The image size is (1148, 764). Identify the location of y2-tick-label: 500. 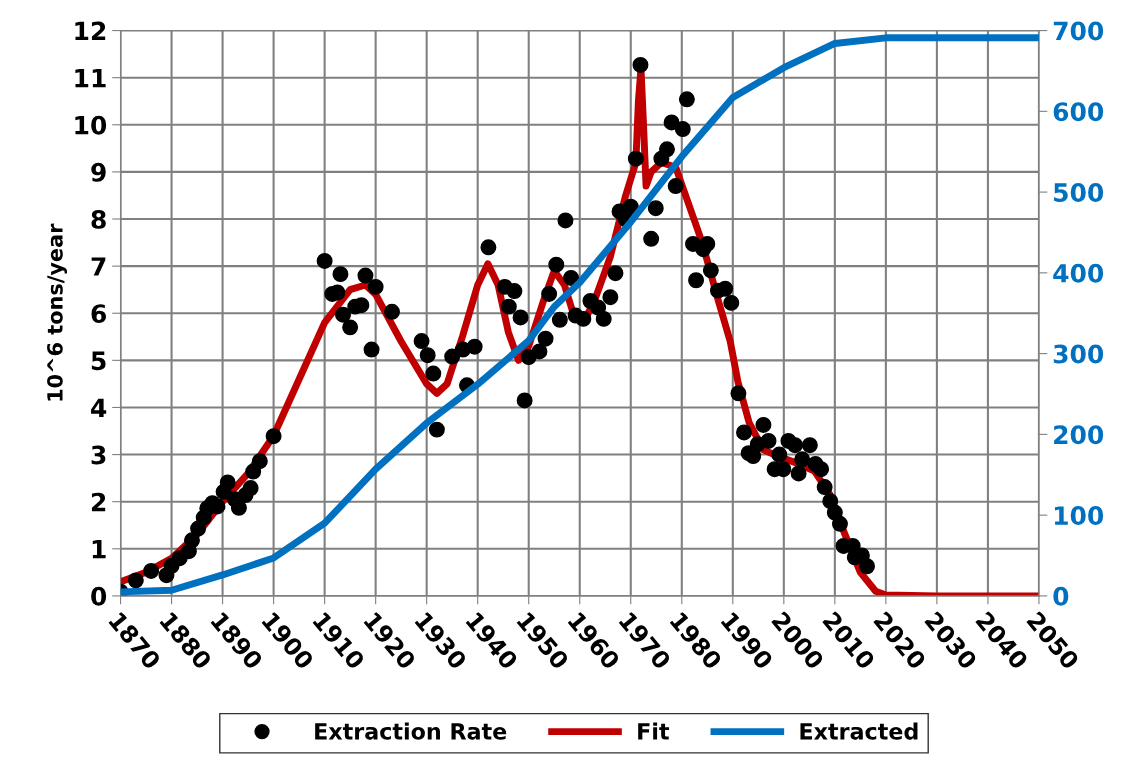
(1079, 192).